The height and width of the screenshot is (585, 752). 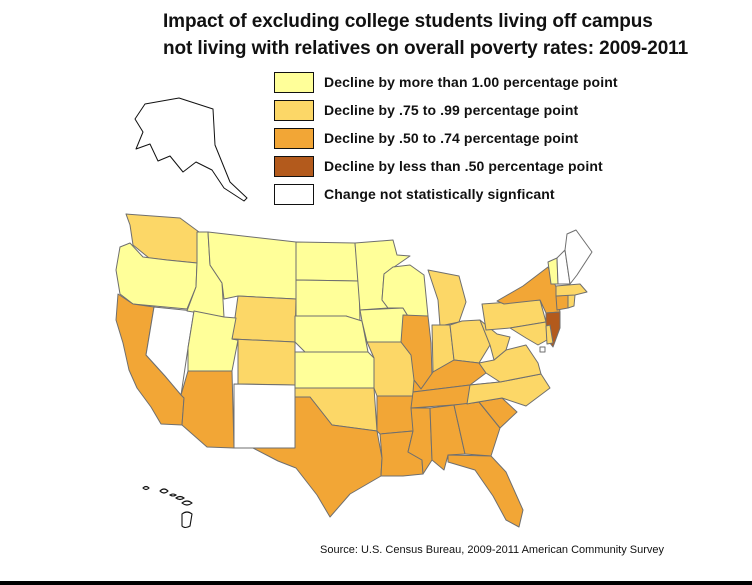 I want to click on state-rhode-island, so click(x=571, y=301).